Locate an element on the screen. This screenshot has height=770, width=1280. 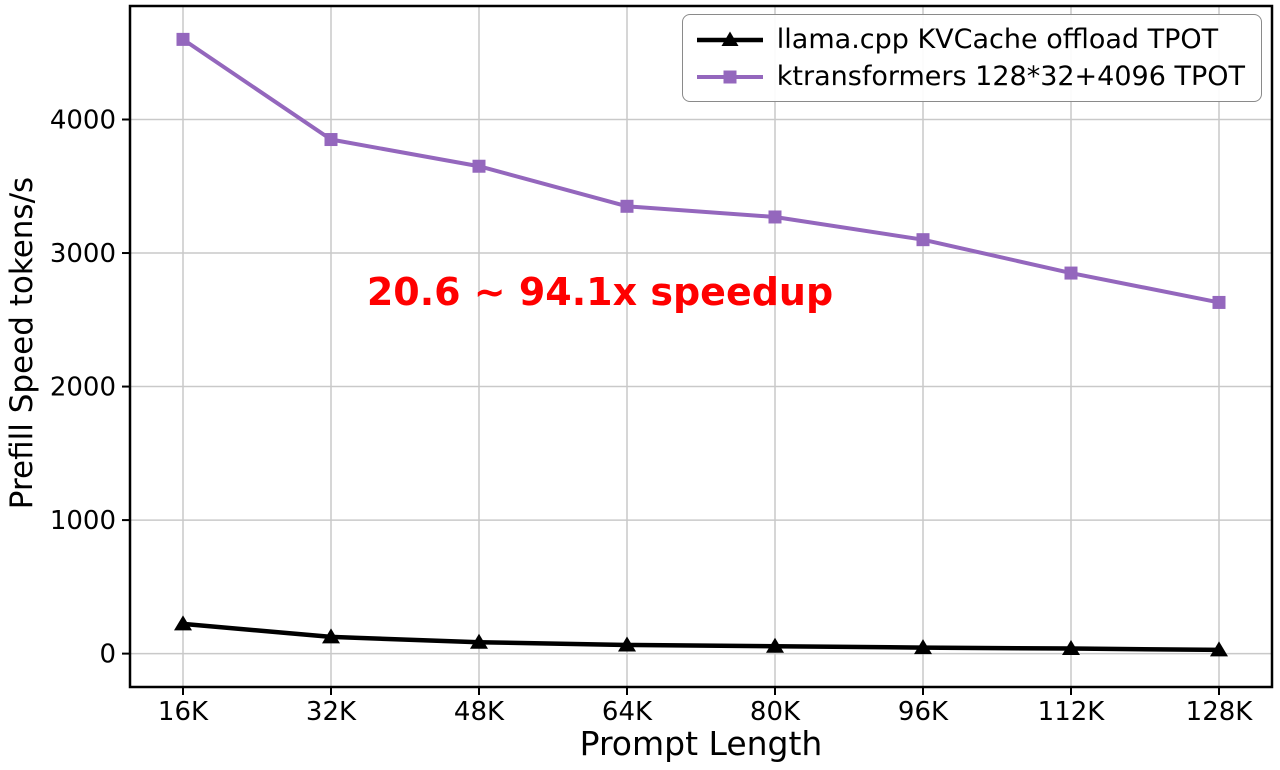
x-axis-label: Prompt Length is located at coordinates (701, 743).